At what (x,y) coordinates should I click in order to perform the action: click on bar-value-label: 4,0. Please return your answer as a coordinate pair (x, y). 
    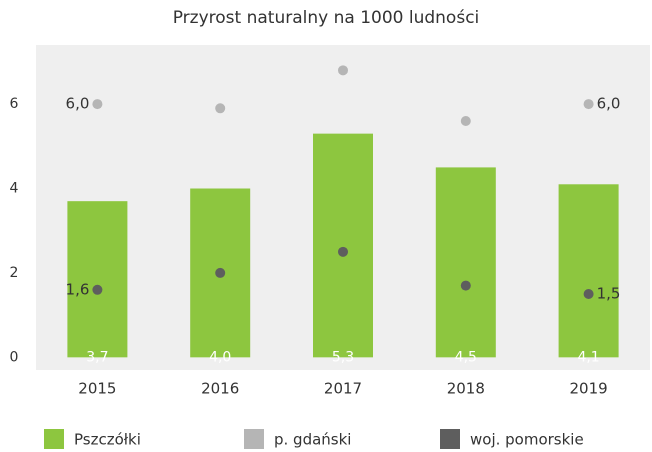
    Looking at the image, I should click on (220, 357).